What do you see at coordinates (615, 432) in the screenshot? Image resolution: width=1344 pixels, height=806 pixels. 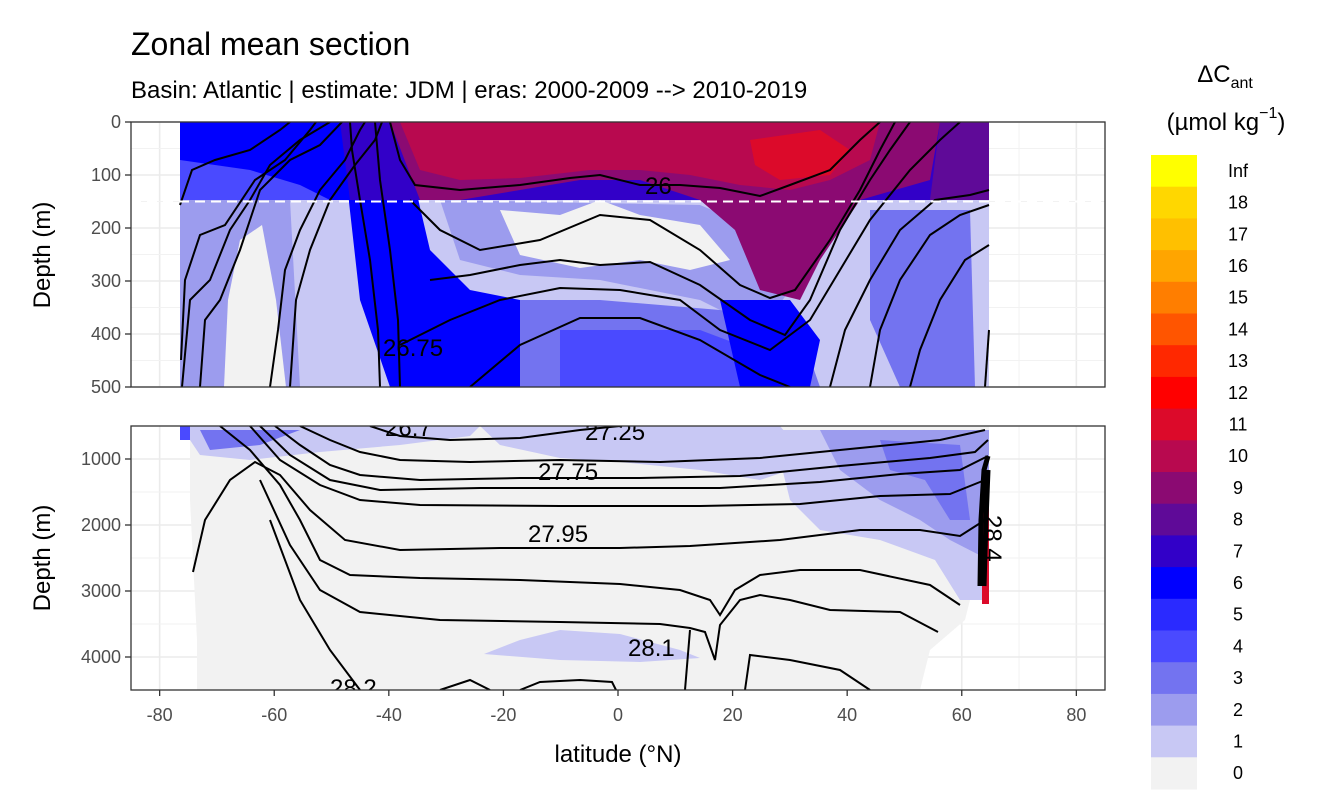 I see `contour-label: 27.25` at bounding box center [615, 432].